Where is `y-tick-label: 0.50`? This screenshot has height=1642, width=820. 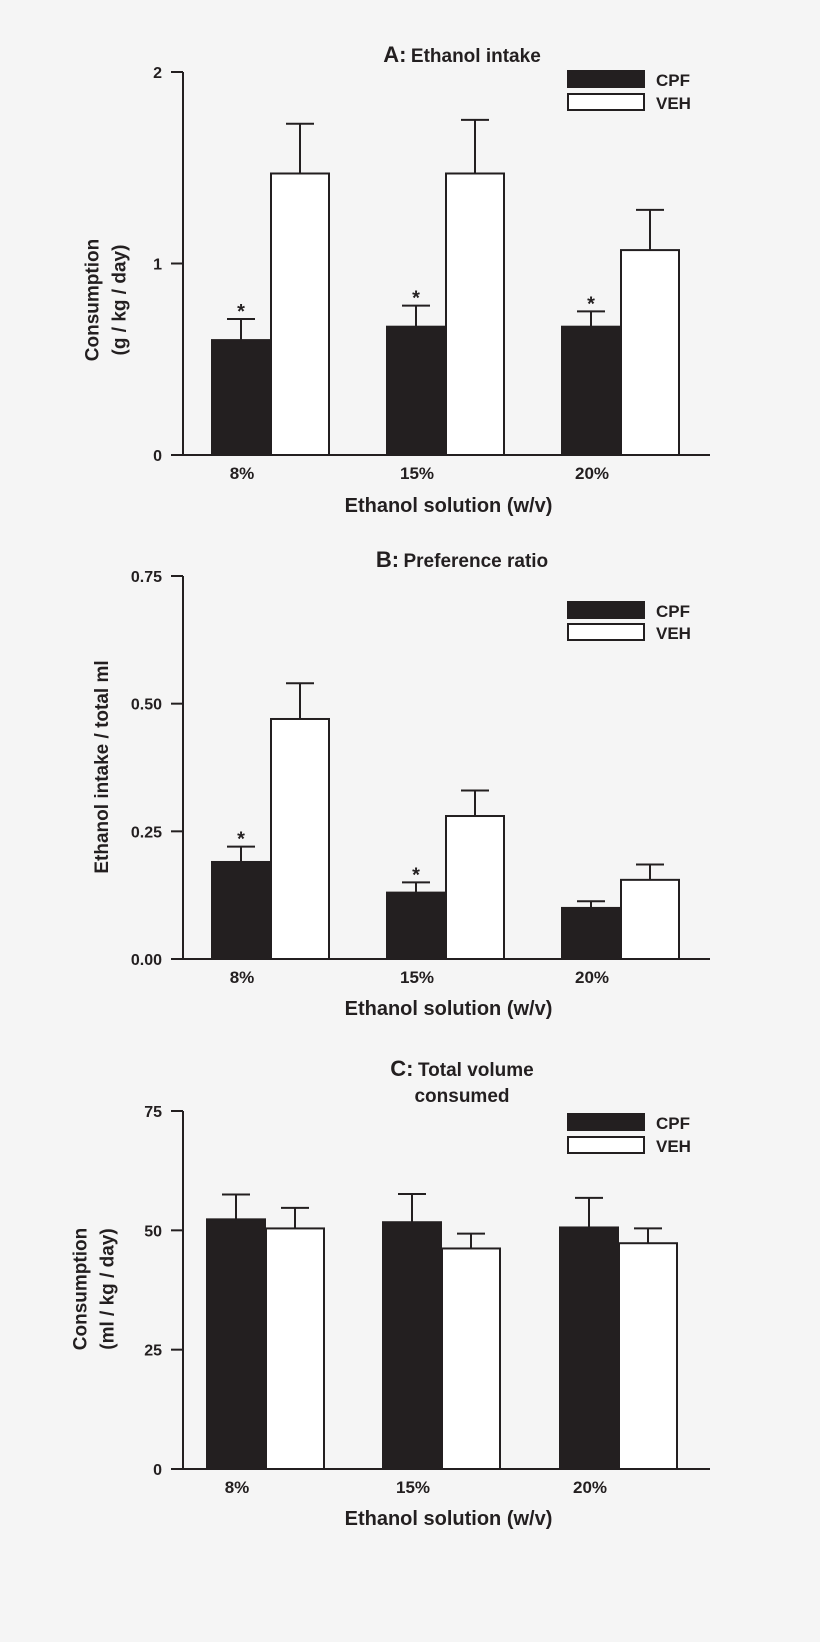 y-tick-label: 0.50 is located at coordinates (146, 705).